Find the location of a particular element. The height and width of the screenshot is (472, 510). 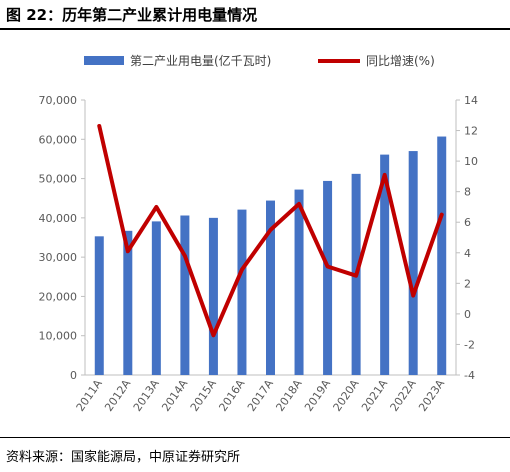

x-tick-label: 2021A is located at coordinates (374, 395).